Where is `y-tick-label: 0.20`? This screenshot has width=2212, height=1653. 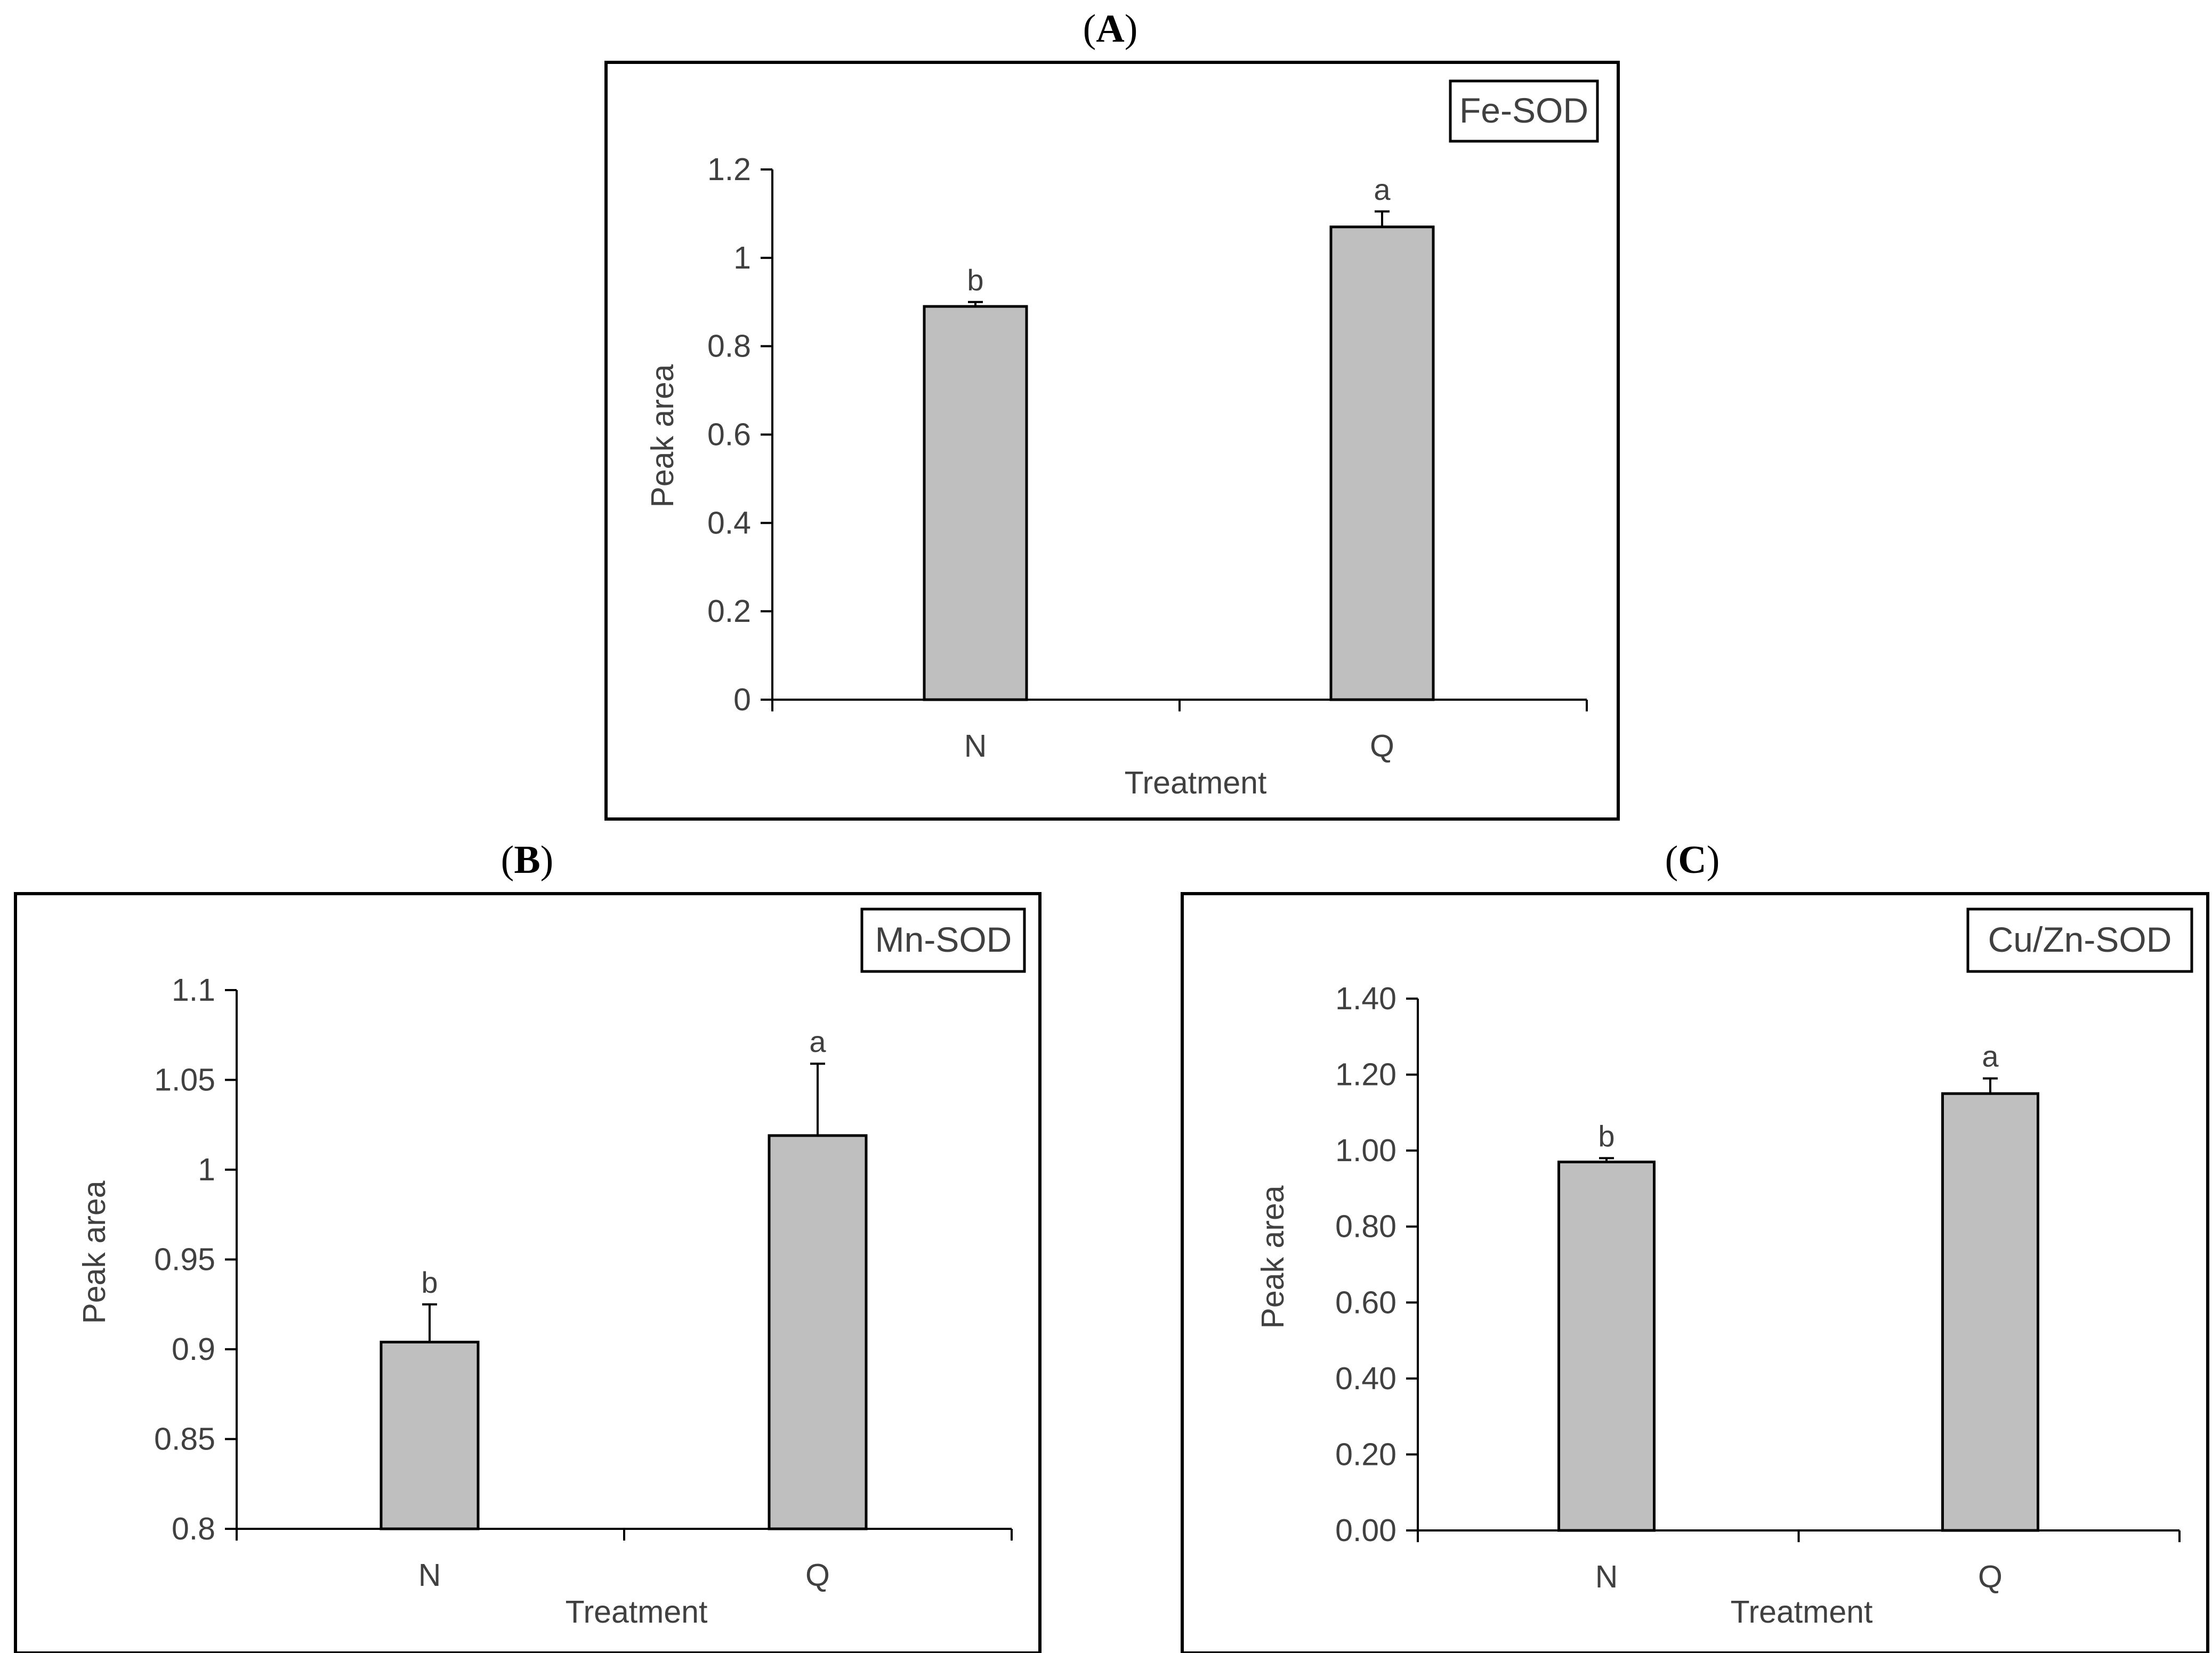
y-tick-label: 0.20 is located at coordinates (1365, 1454).